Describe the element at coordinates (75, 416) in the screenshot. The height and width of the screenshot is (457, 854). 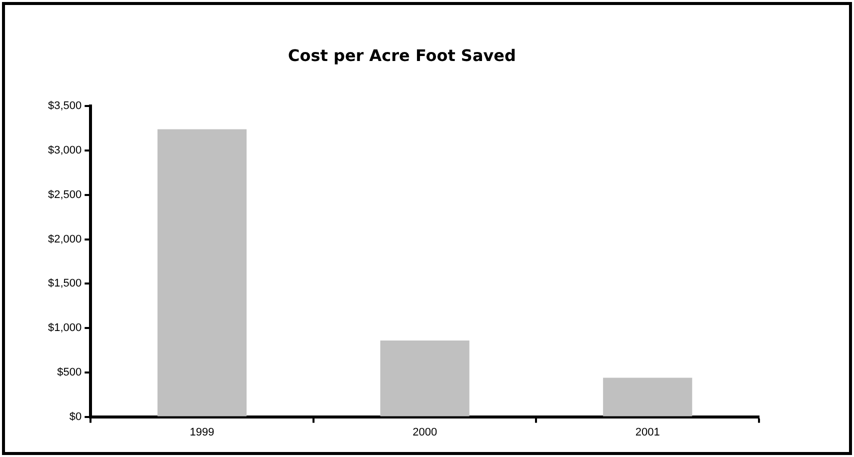
I see `y-tick-label: $0` at that location.